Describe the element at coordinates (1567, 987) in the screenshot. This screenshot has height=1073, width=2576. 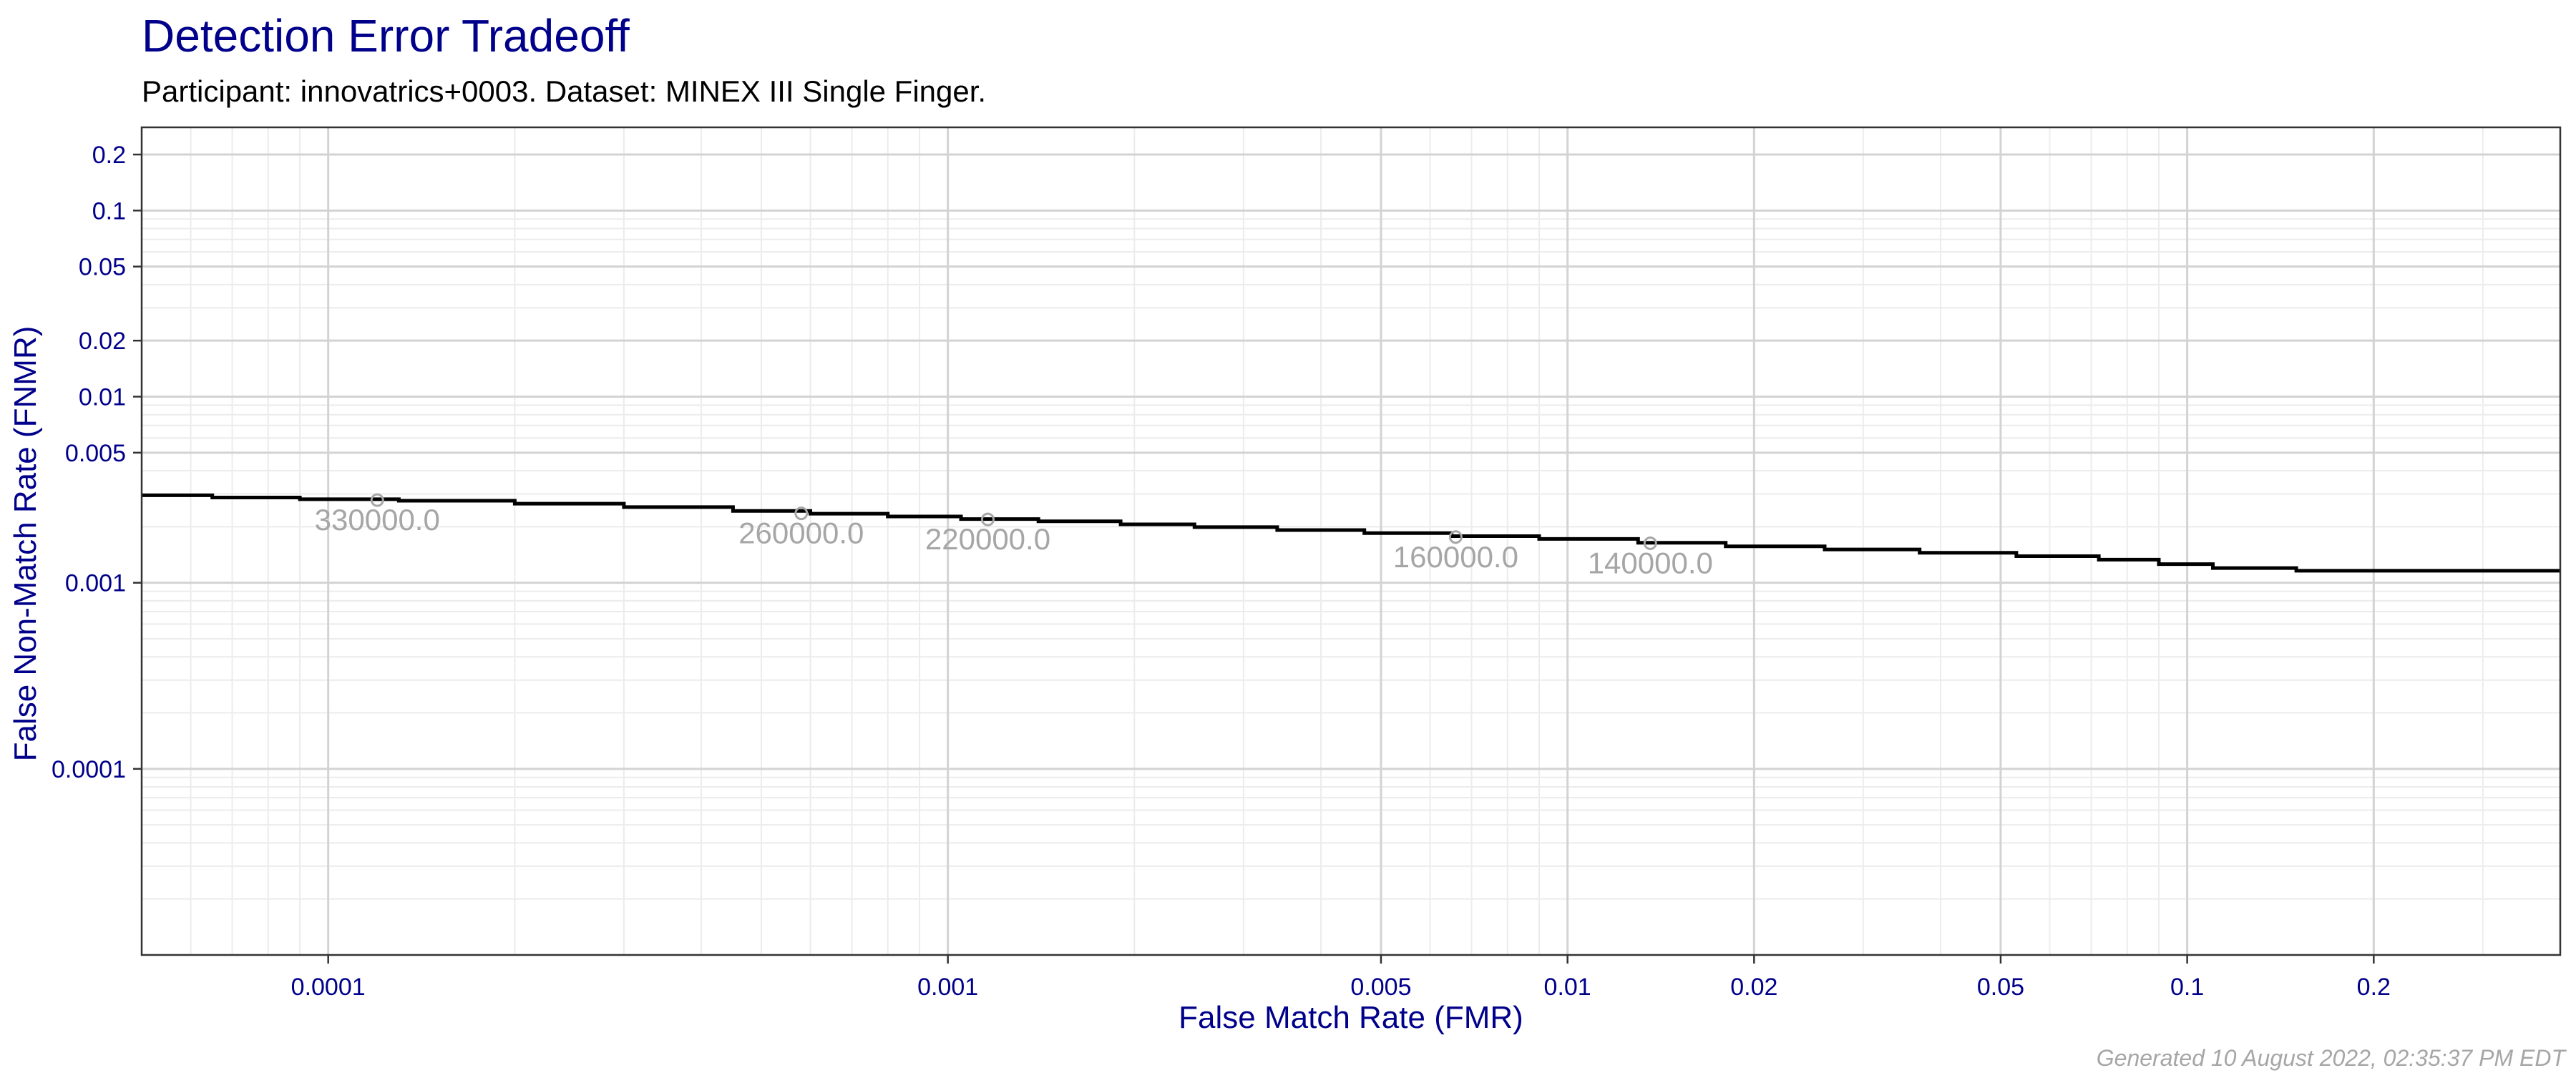
I see `x-tick-label: 0.01` at that location.